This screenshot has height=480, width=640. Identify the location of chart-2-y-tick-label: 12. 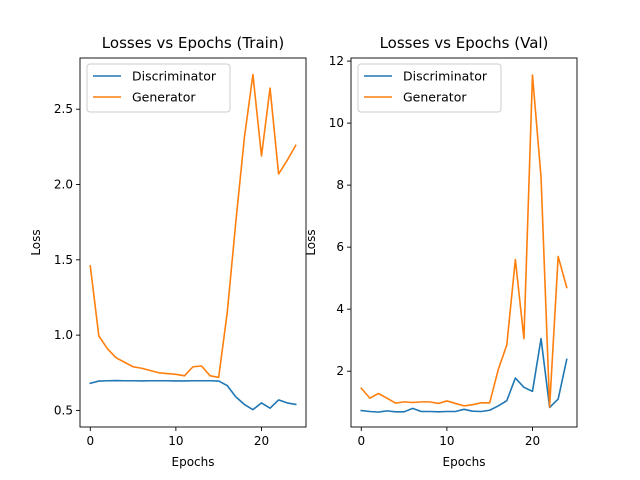
(336, 61).